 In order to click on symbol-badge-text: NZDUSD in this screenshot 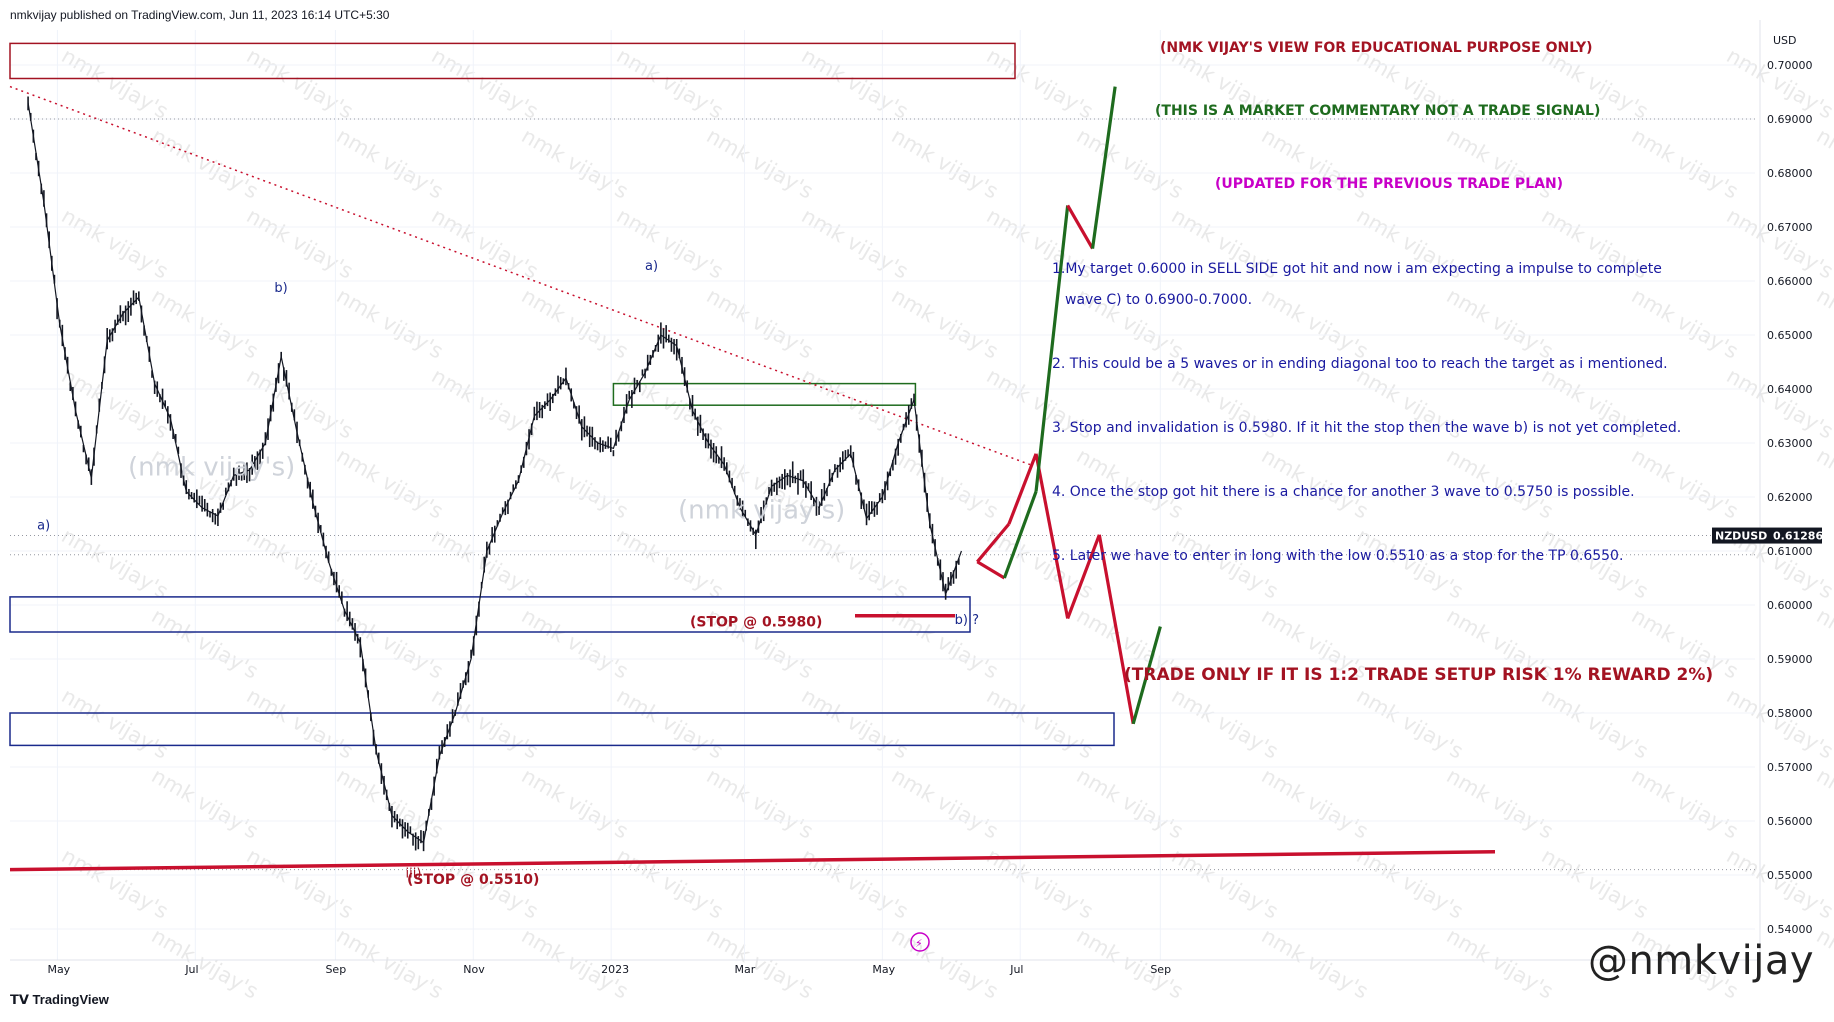, I will do `click(1741, 536)`.